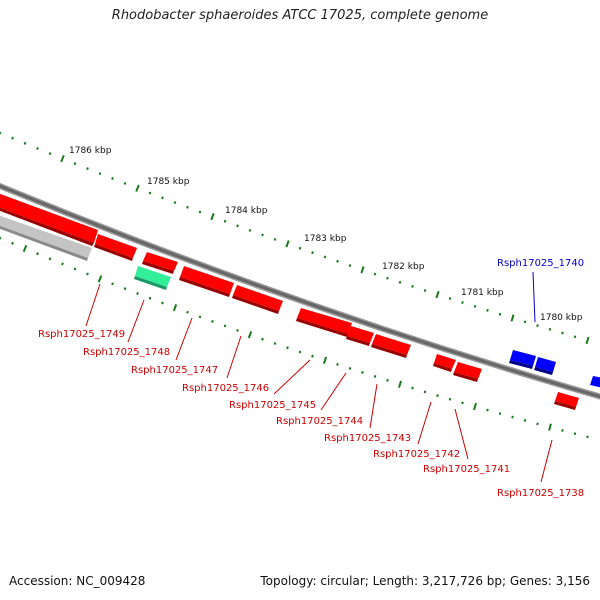  Describe the element at coordinates (246, 211) in the screenshot. I see `kbp-label-1784: 1784 kbp` at that location.